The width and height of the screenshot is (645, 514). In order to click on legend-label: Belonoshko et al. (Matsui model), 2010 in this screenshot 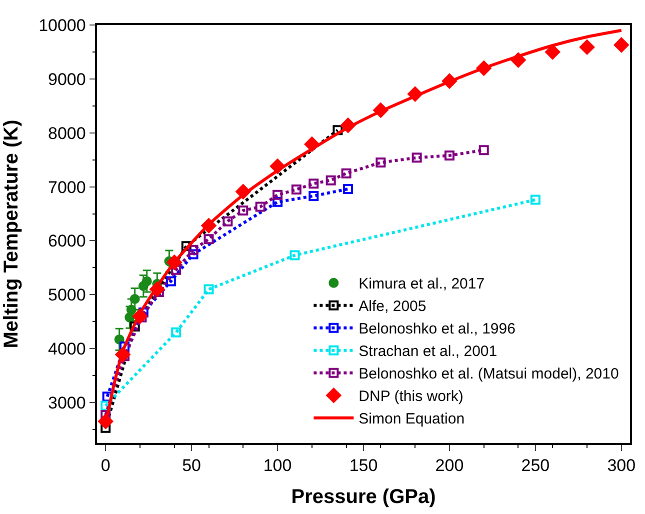, I will do `click(488, 374)`.